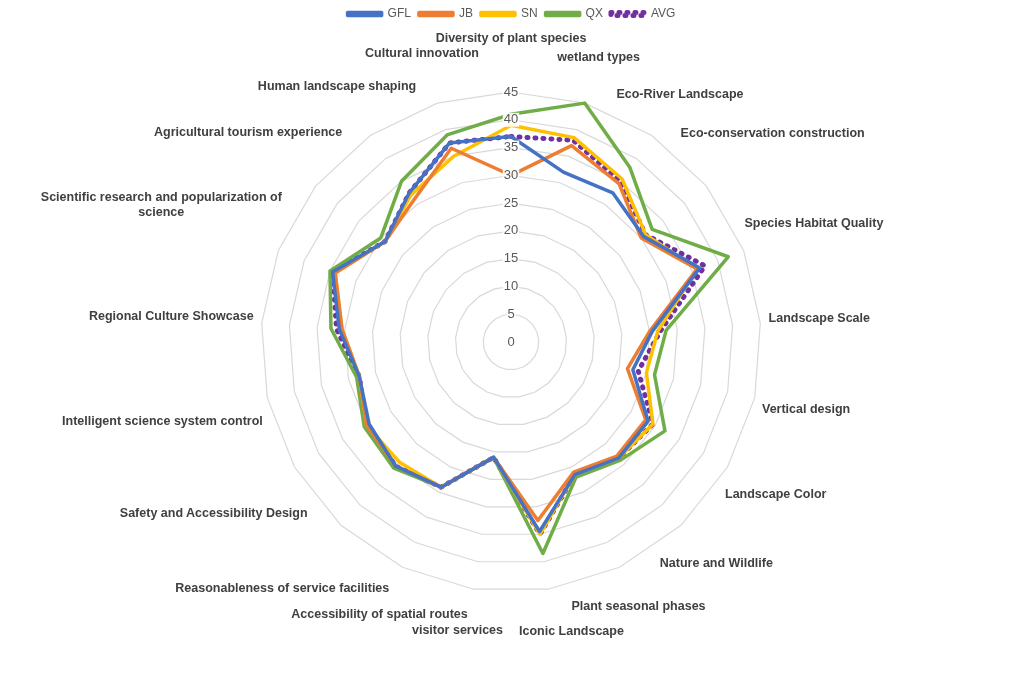  I want to click on y-tick-label: 0, so click(511, 341).